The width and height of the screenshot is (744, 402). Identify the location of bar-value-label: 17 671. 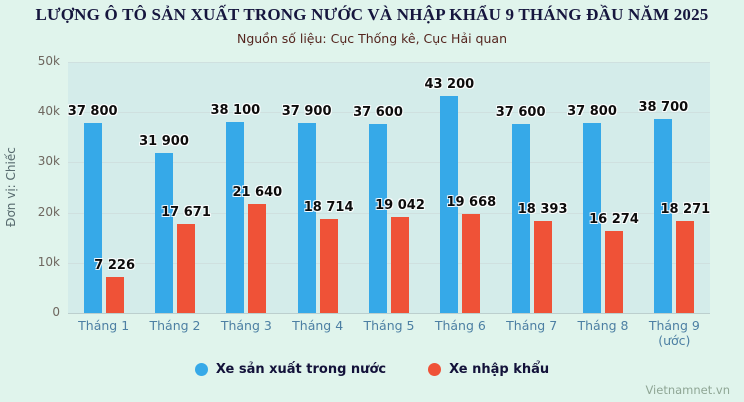
(186, 213).